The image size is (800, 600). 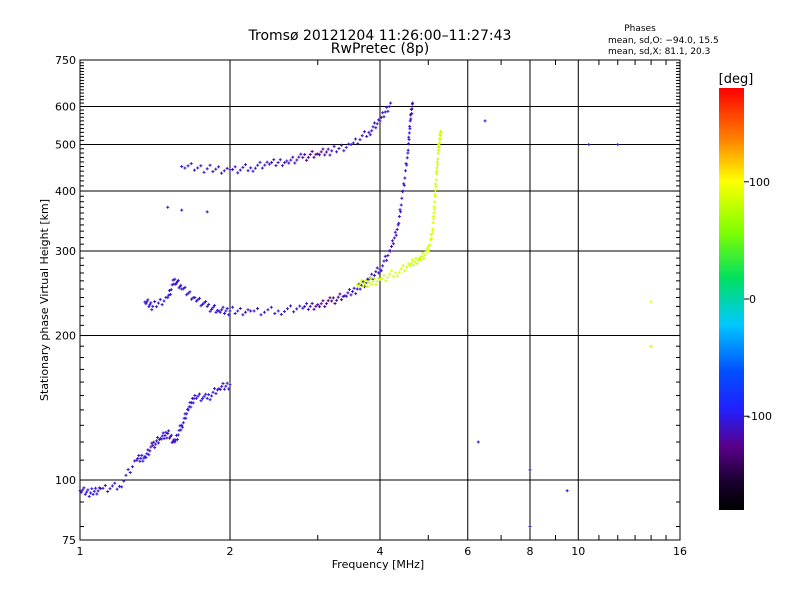 What do you see at coordinates (758, 299) in the screenshot?
I see `colorbar-tick-labels: 100 0 -100` at bounding box center [758, 299].